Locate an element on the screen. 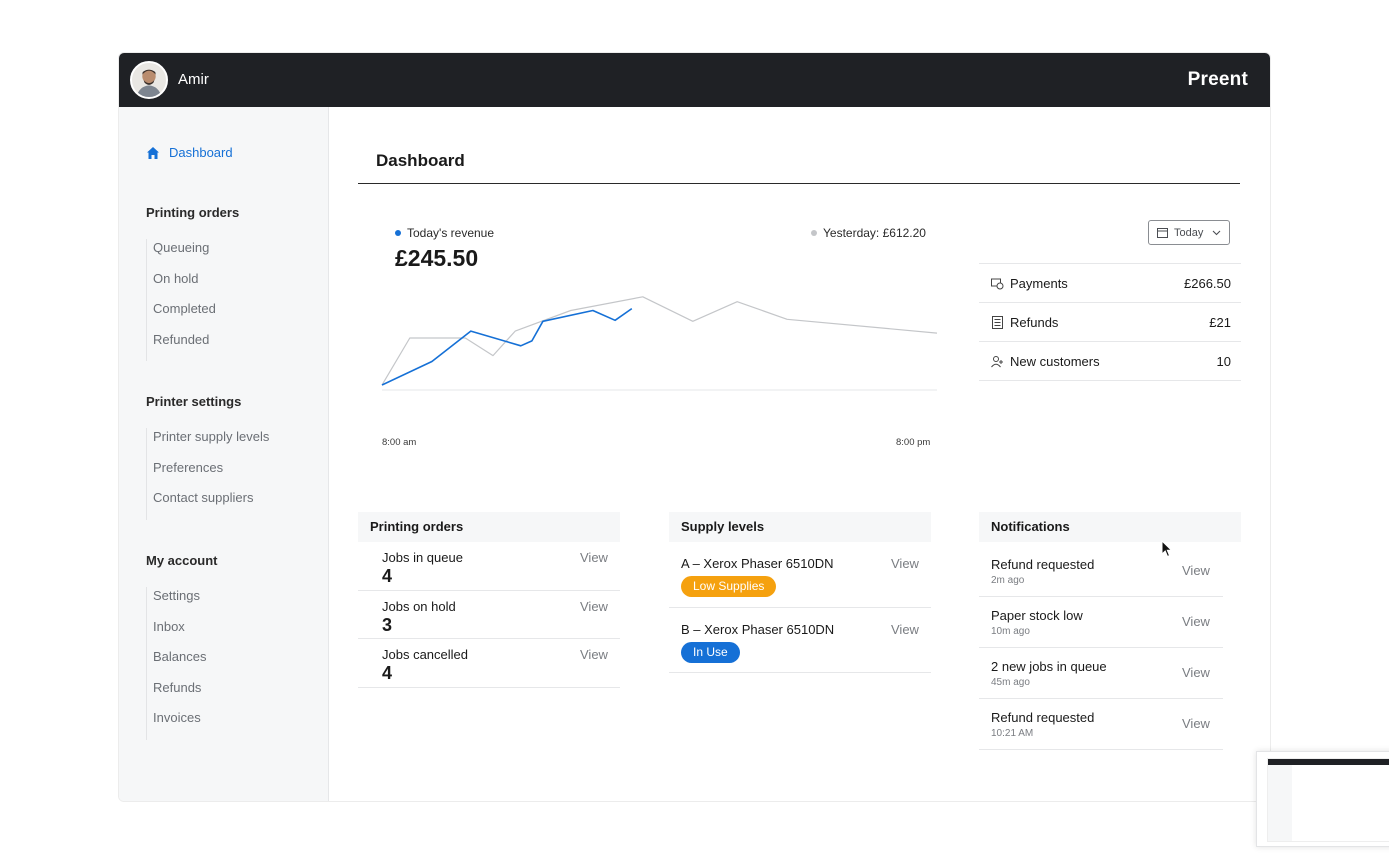 The width and height of the screenshot is (1389, 856). notification-time: 10:21 AM is located at coordinates (1012, 733).